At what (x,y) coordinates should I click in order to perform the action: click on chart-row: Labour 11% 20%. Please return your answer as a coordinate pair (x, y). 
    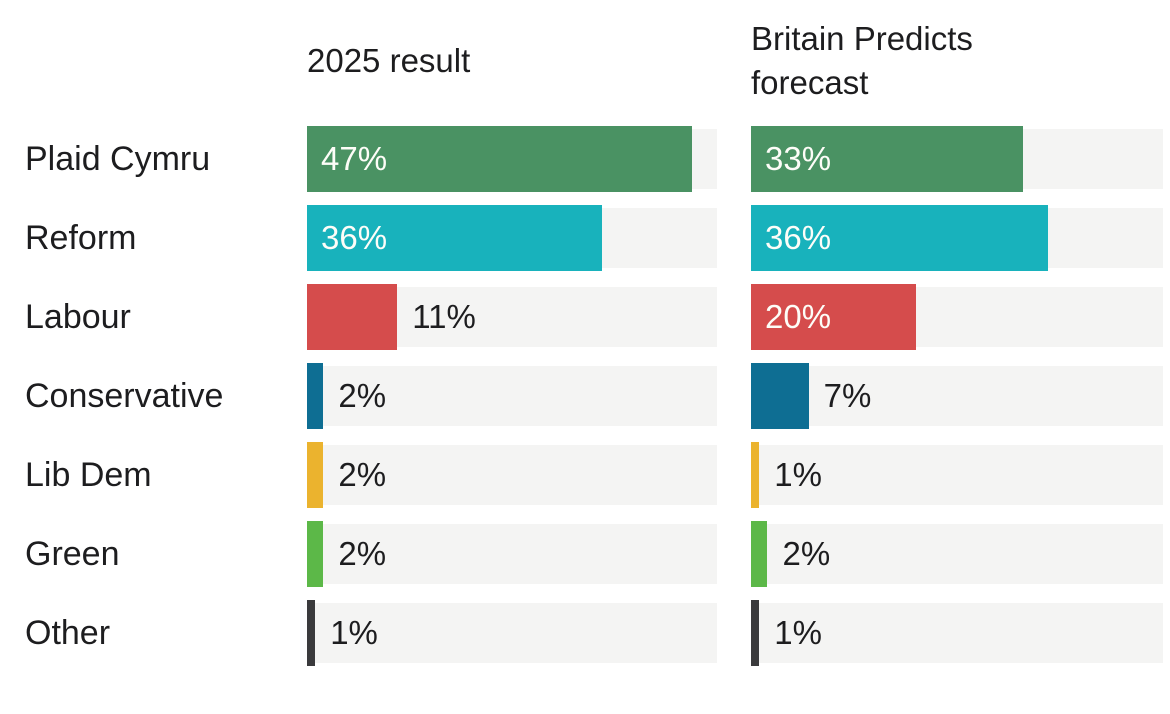
    Looking at the image, I should click on (597, 317).